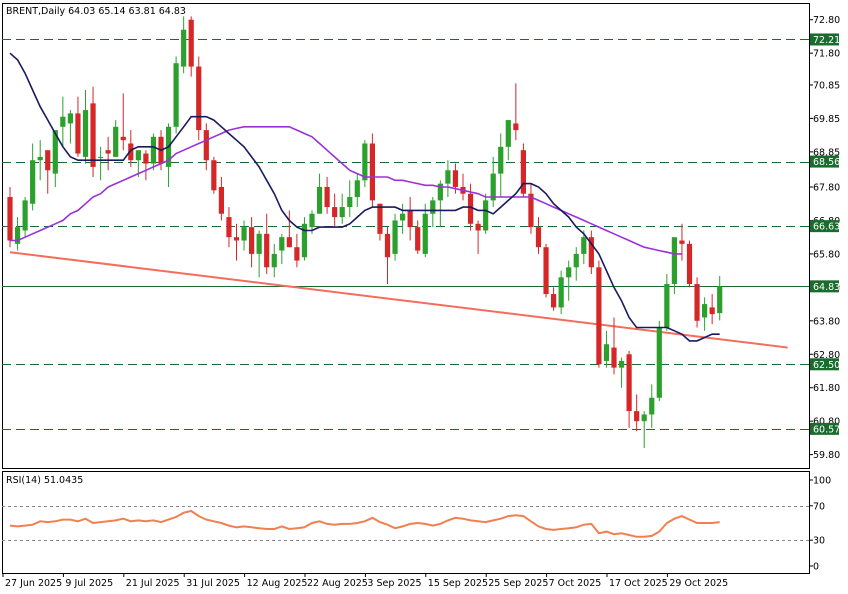  I want to click on price-tick-label: 62.80, so click(826, 355).